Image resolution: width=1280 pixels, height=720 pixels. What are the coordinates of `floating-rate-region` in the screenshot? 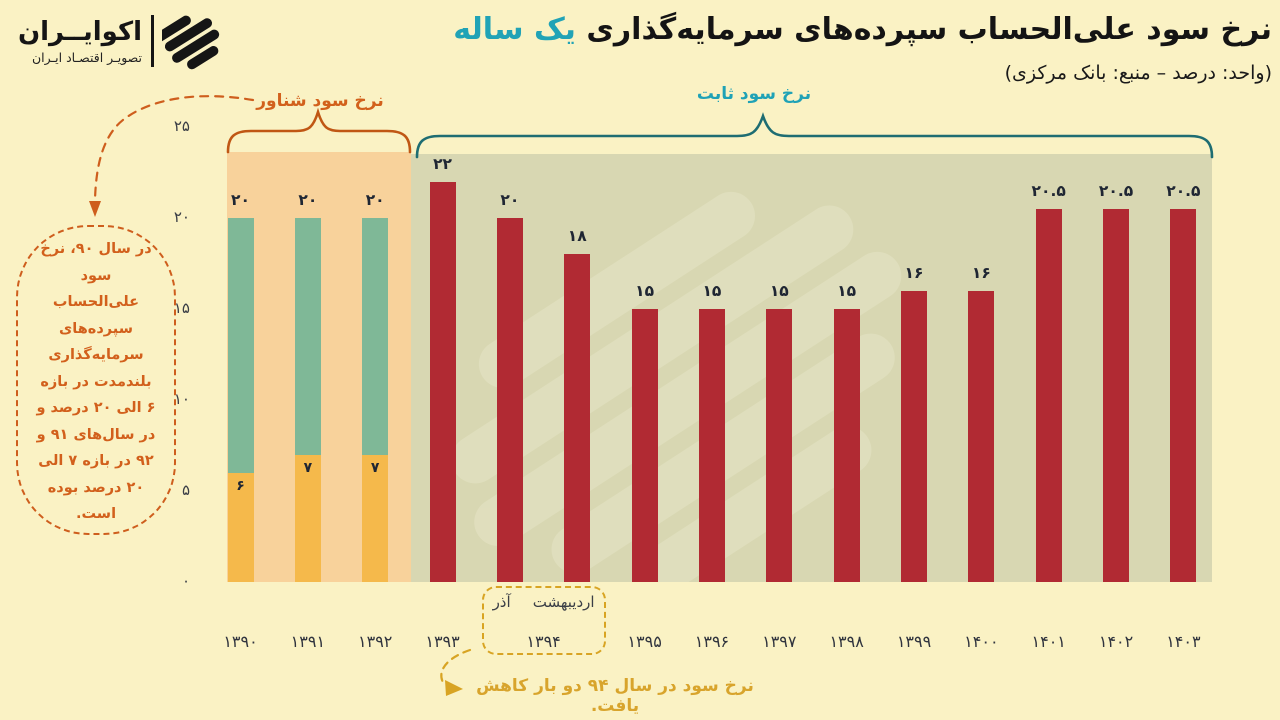 It's located at (319, 367).